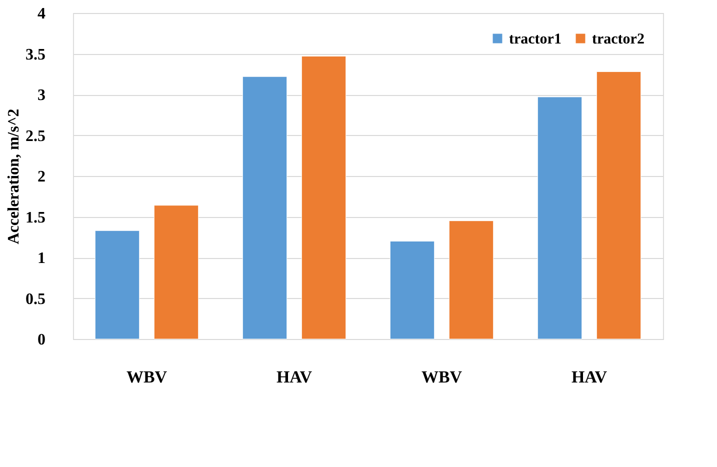 The width and height of the screenshot is (717, 467). Describe the element at coordinates (618, 40) in the screenshot. I see `legend-label: tractor2` at that location.